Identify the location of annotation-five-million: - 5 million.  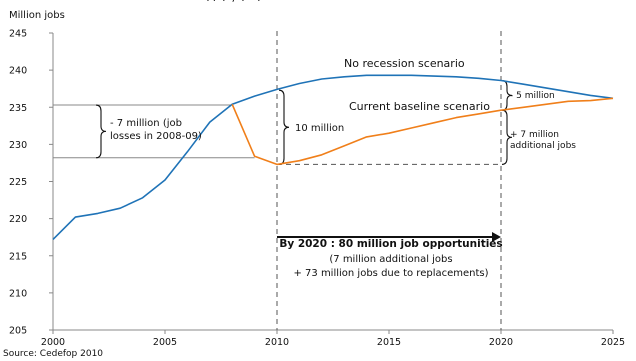
(532, 96).